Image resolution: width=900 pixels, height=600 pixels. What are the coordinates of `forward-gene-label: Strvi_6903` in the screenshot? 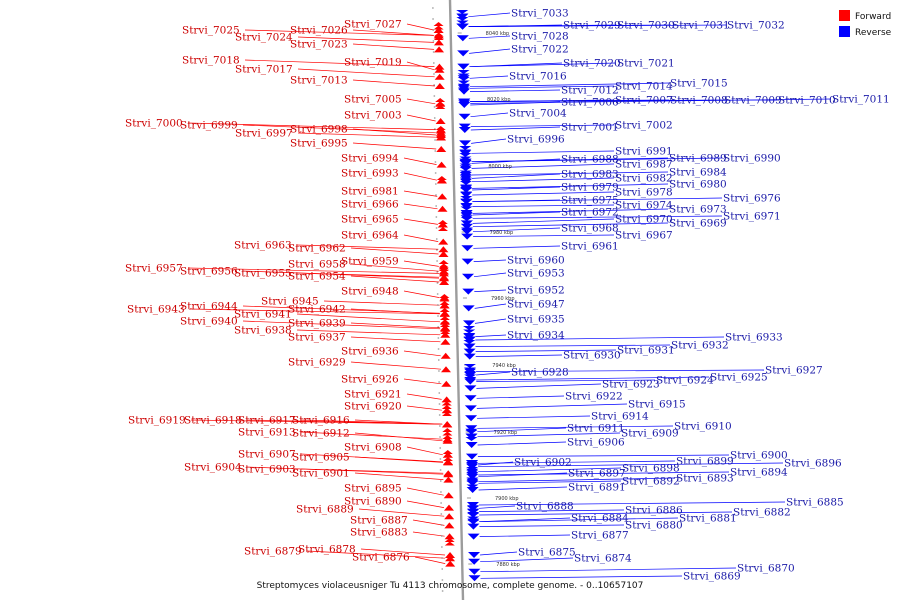 It's located at (267, 470).